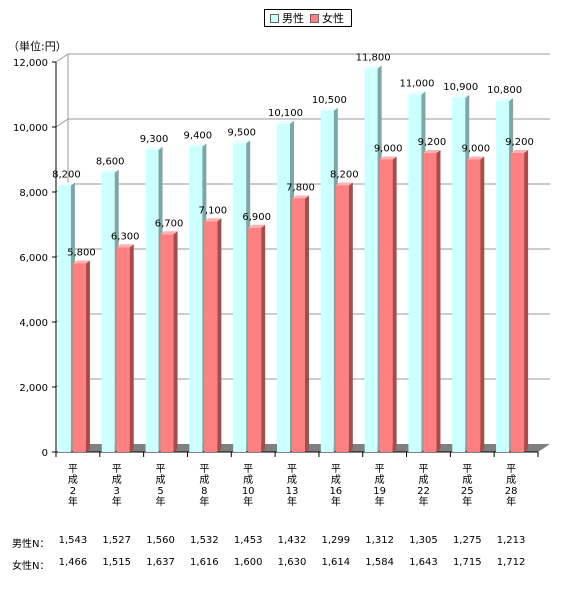 The height and width of the screenshot is (590, 575). I want to click on x-tick-label-glyph-4: 年, so click(248, 501).